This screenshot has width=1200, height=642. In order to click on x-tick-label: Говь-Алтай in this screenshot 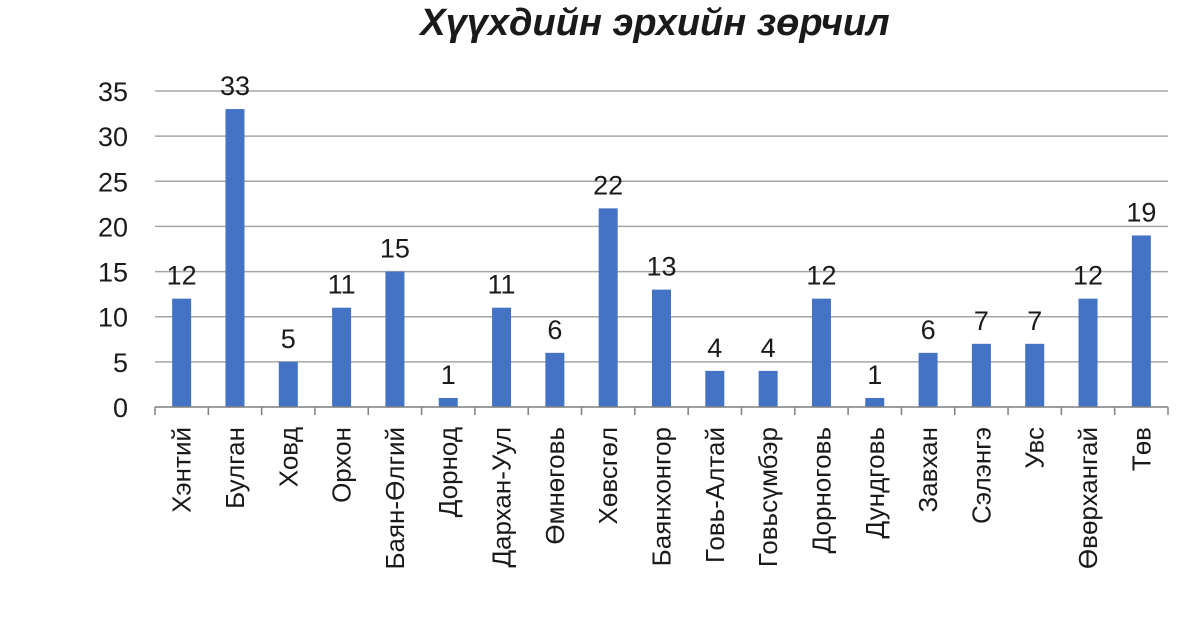, I will do `click(715, 495)`.